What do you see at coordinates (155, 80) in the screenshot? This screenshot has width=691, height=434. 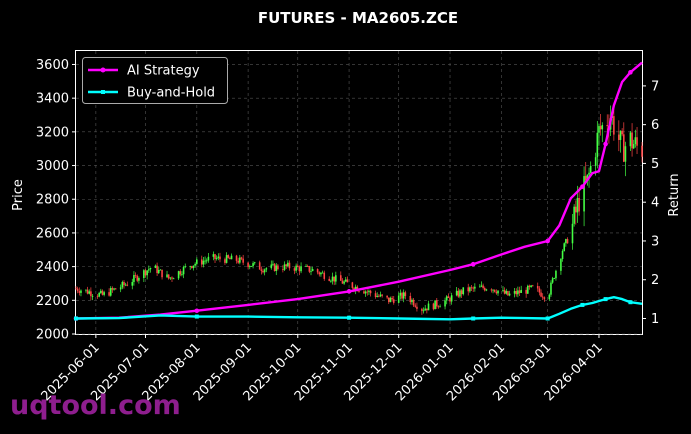 I see `legend: AI Strategy Buy-and-Hold` at bounding box center [155, 80].